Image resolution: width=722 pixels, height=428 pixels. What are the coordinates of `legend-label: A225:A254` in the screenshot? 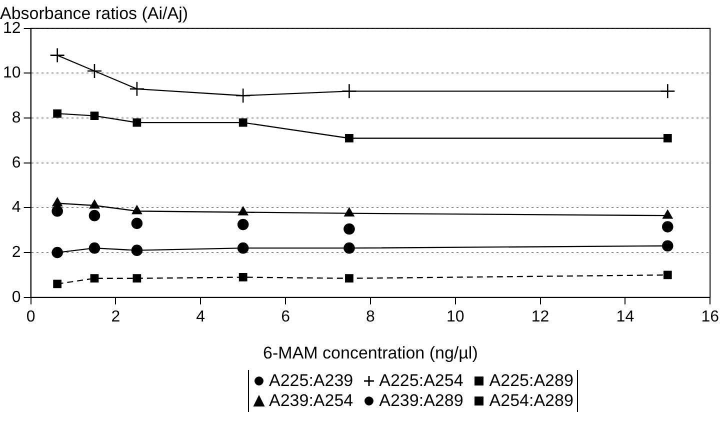 It's located at (421, 381).